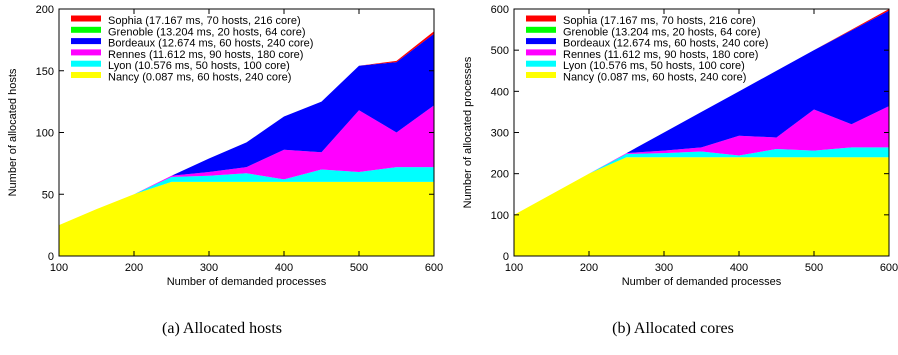  What do you see at coordinates (13, 132) in the screenshot?
I see `y-axis-label: Number of allocated hosts` at bounding box center [13, 132].